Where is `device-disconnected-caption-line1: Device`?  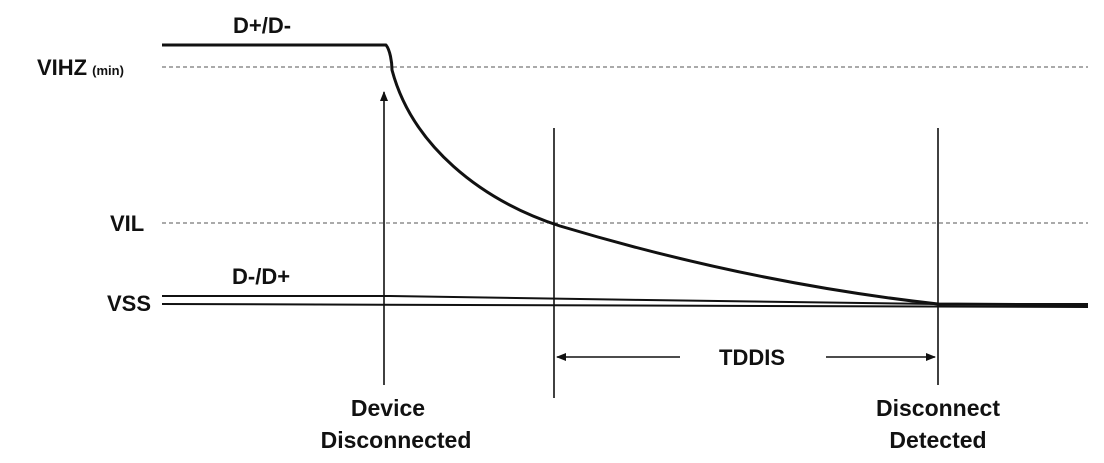
device-disconnected-caption-line1: Device is located at coordinates (388, 408).